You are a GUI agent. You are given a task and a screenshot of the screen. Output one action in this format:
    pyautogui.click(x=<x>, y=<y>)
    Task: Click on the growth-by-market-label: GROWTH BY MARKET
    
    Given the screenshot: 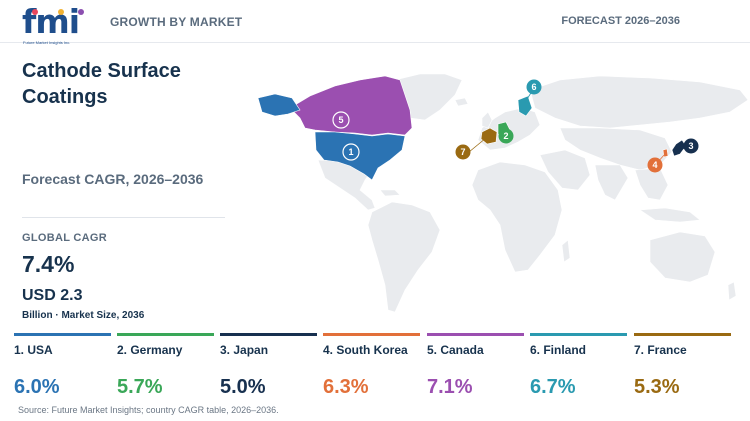 What is the action you would take?
    pyautogui.click(x=176, y=22)
    